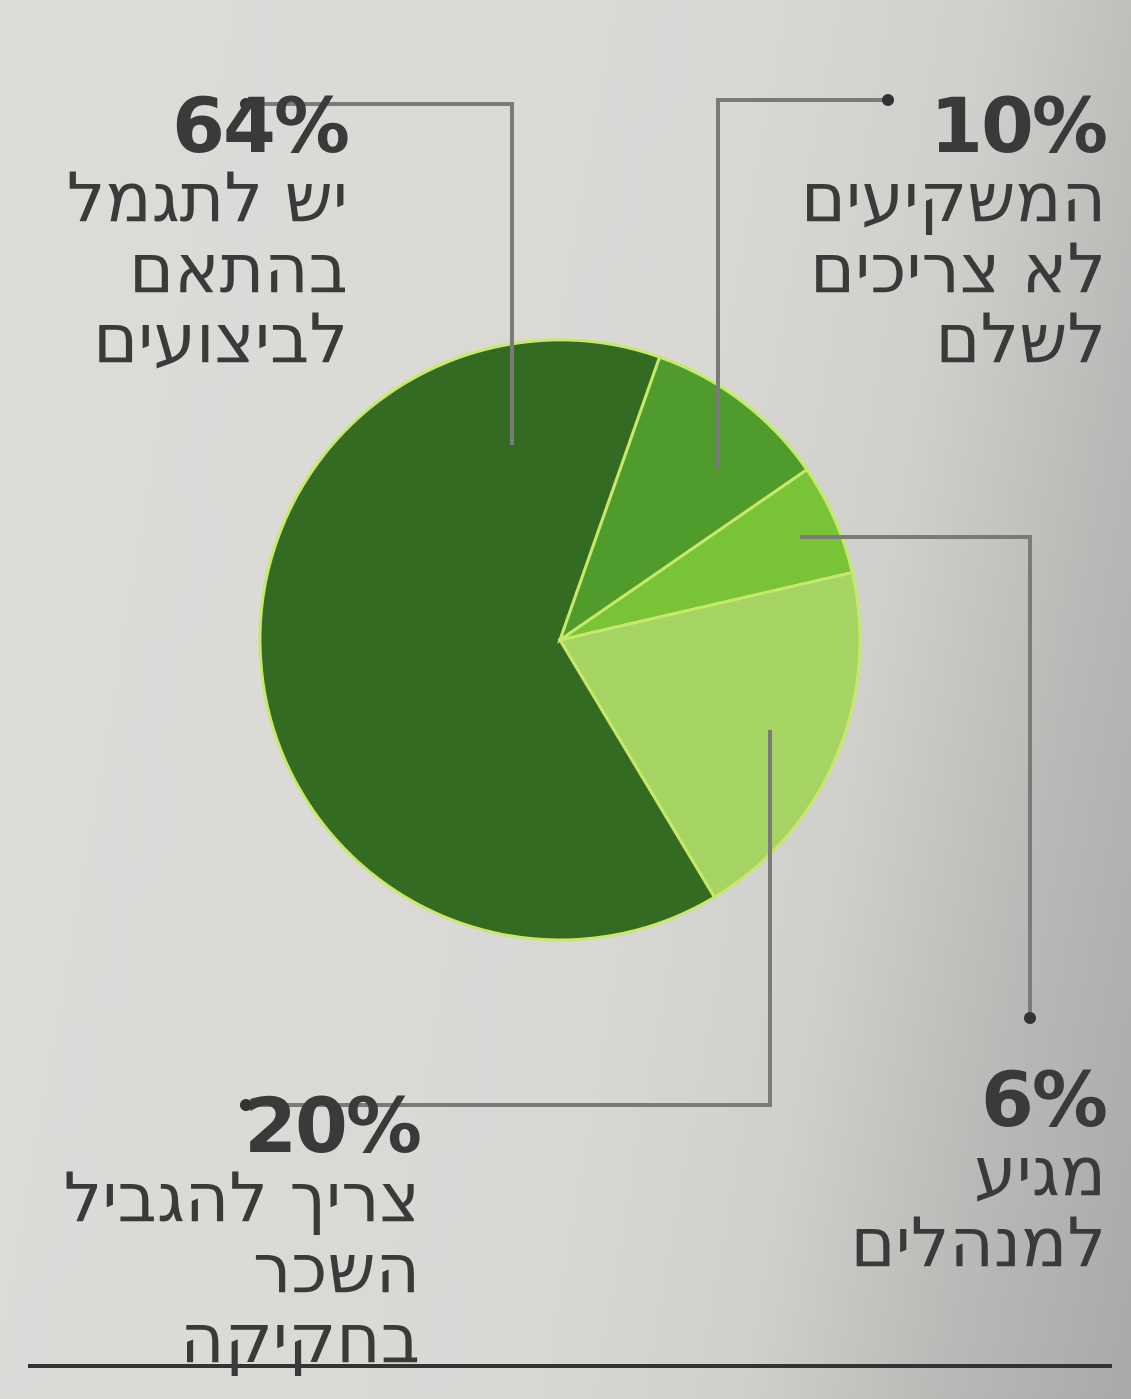 The image size is (1131, 1399). Describe the element at coordinates (333, 1125) in the screenshot. I see `slice-value-label: 20%` at that location.